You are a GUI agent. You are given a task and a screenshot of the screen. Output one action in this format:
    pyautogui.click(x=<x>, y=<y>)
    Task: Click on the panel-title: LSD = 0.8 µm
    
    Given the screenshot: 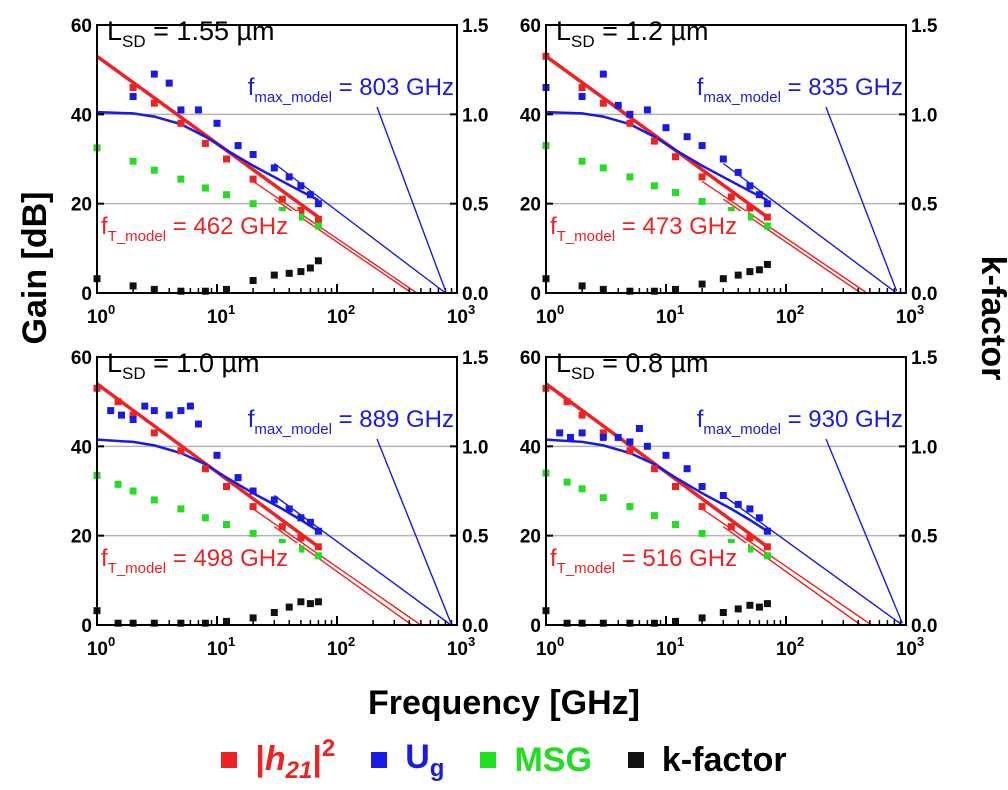 What is the action you would take?
    pyautogui.click(x=632, y=365)
    